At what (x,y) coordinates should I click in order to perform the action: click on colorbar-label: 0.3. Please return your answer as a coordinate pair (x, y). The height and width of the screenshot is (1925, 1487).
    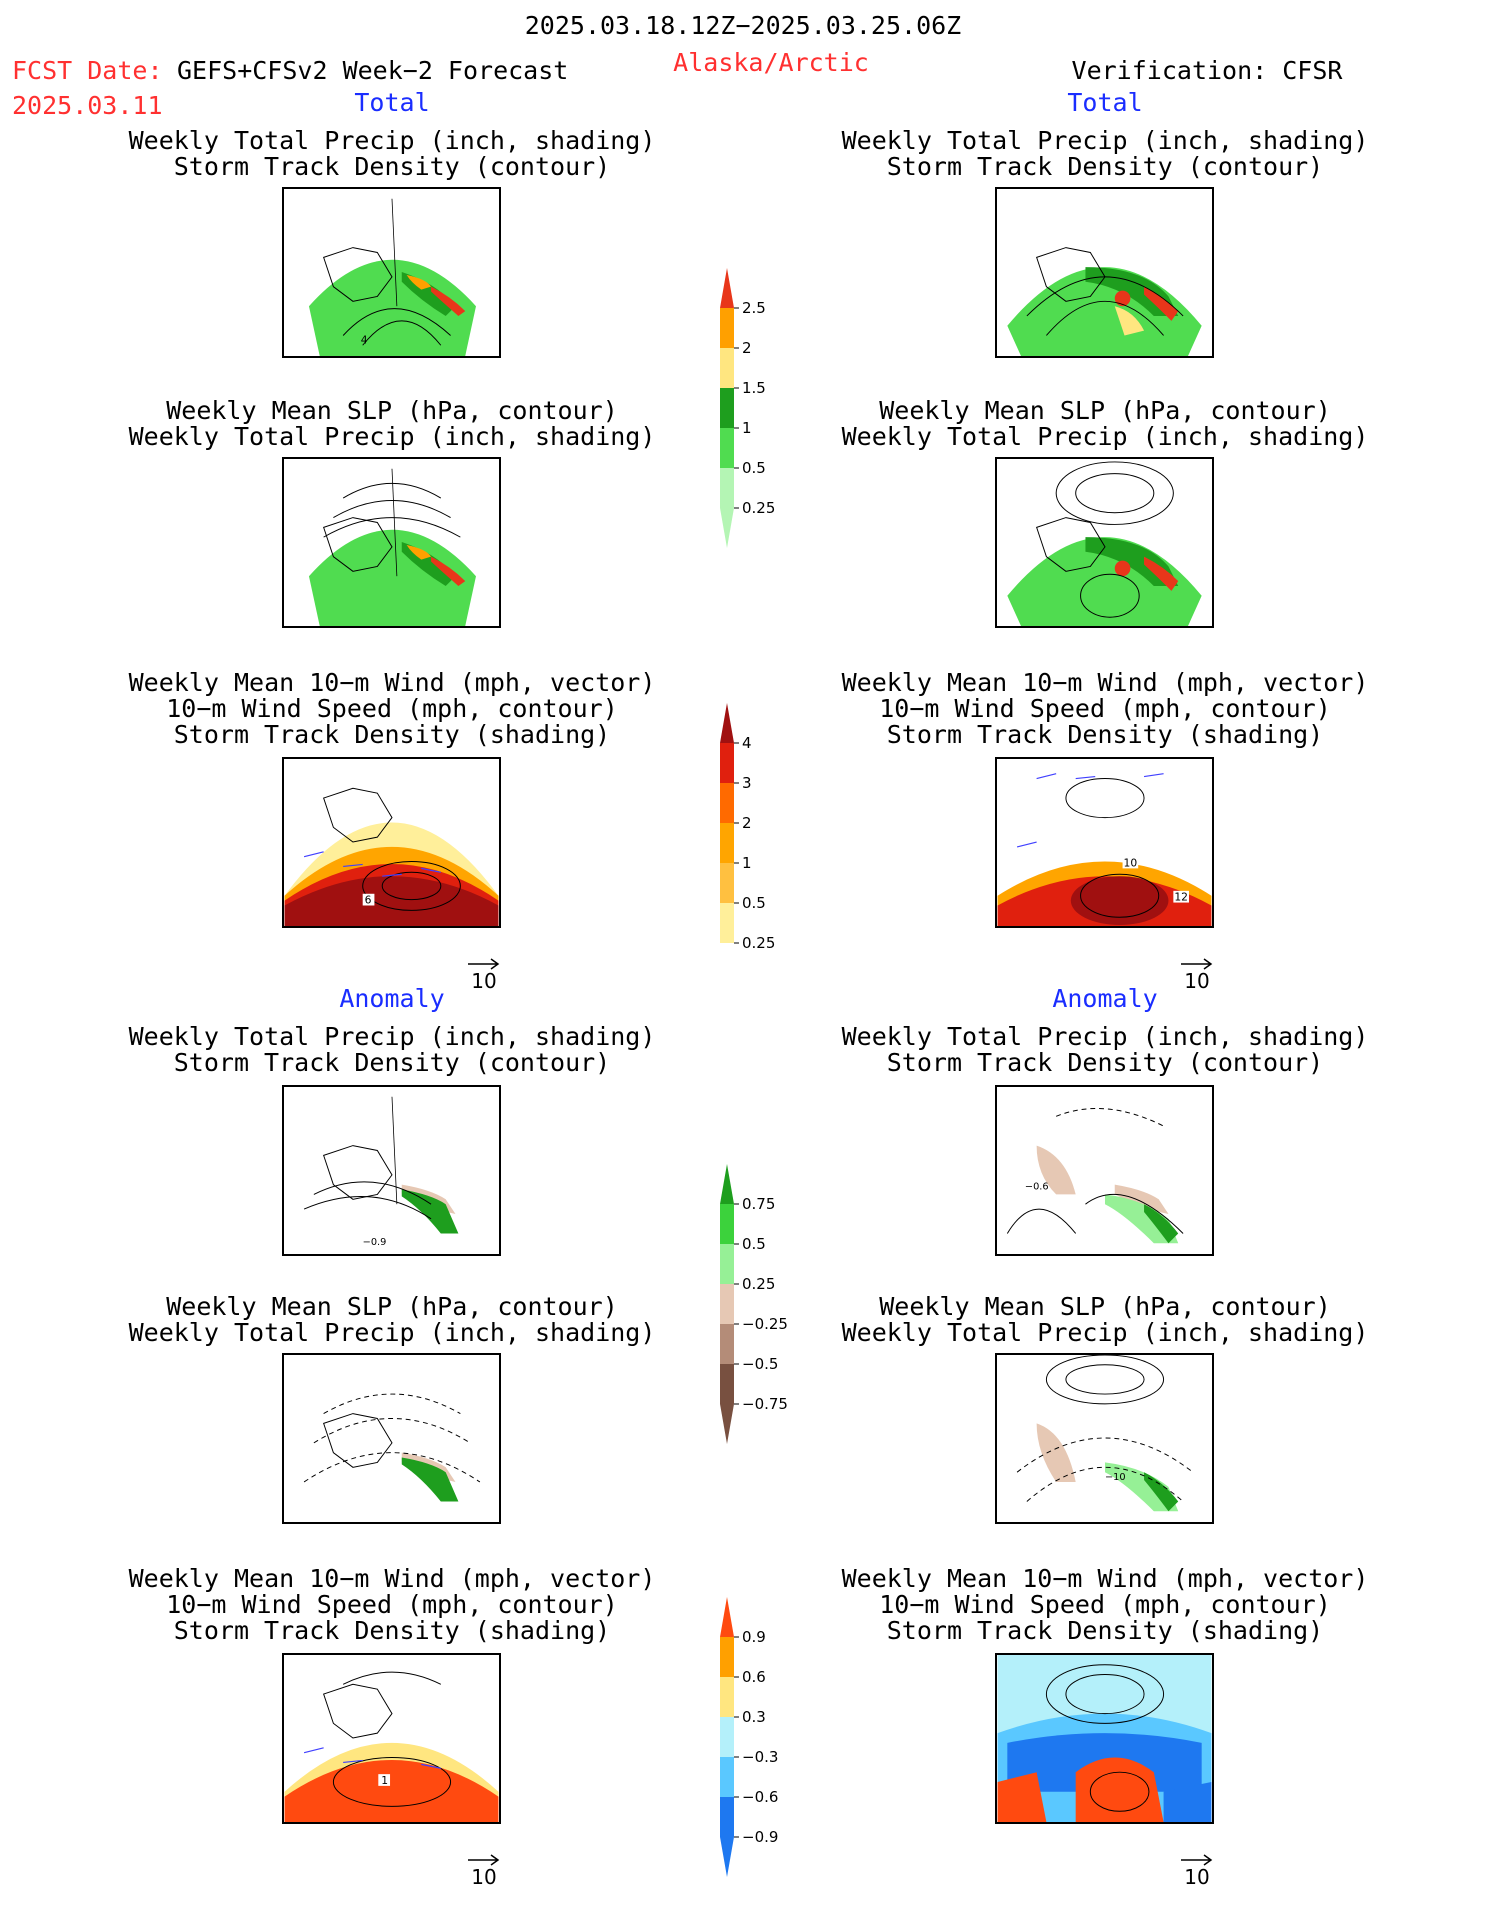
    Looking at the image, I should click on (754, 1717).